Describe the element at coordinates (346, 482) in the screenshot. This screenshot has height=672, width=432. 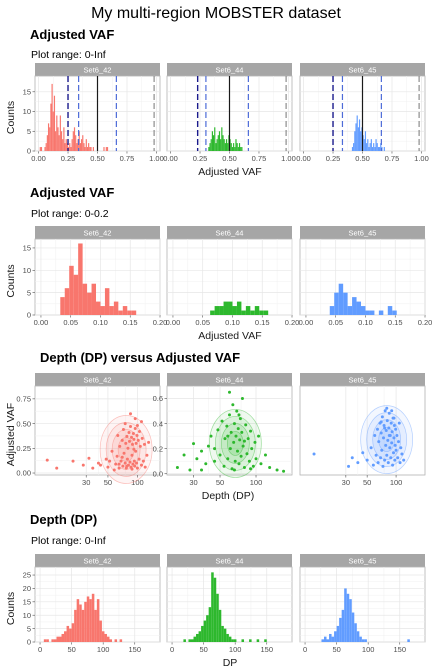
I see `x-tick-label: 30` at that location.